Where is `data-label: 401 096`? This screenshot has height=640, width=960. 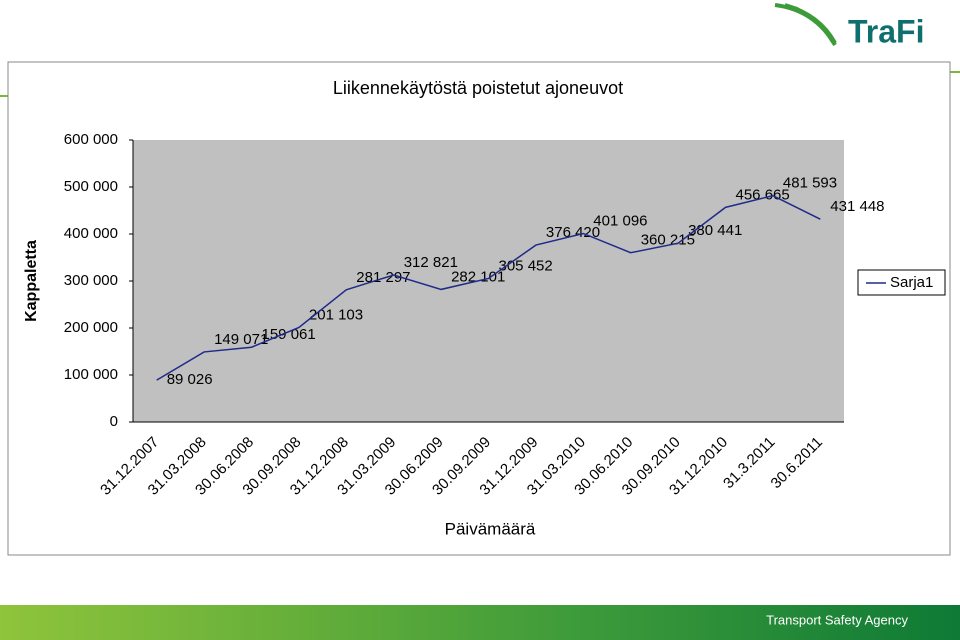
data-label: 401 096 is located at coordinates (620, 220).